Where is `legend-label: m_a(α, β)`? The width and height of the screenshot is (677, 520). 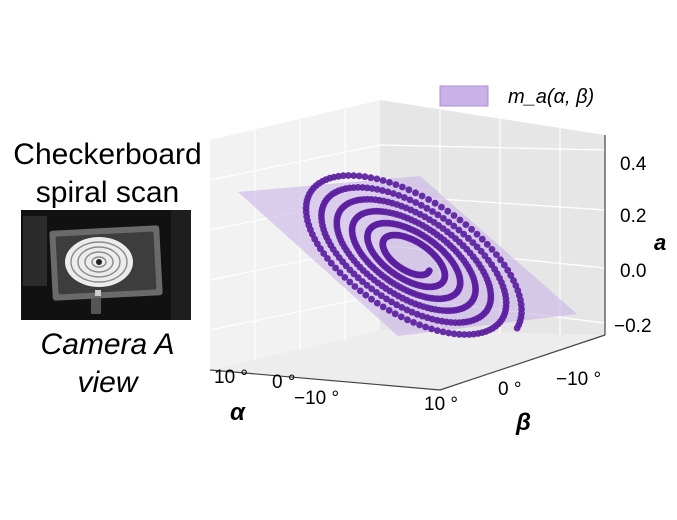
legend-label: m_a(α, β) is located at coordinates (551, 97).